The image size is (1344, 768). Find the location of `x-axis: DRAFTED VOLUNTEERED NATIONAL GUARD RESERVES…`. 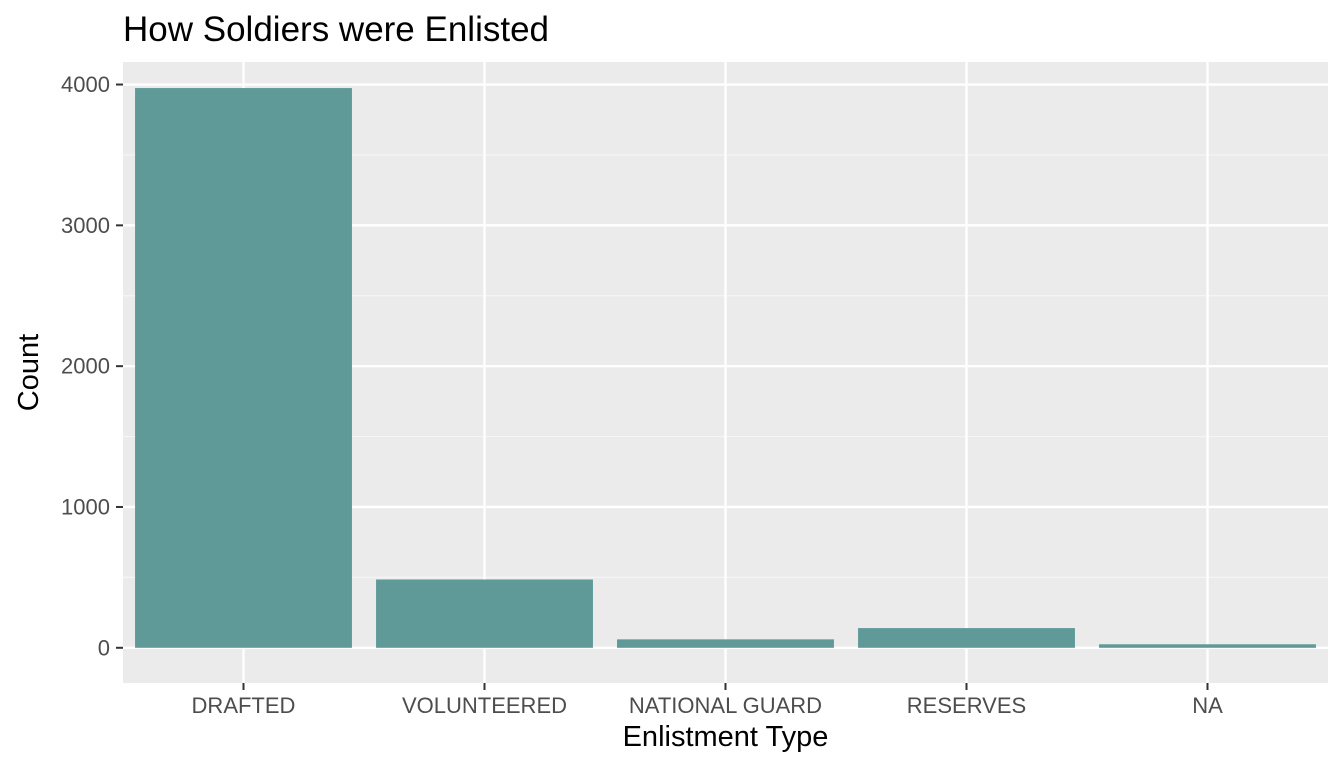

x-axis: DRAFTED VOLUNTEERED NATIONAL GUARD RESERVES… is located at coordinates (707, 700).